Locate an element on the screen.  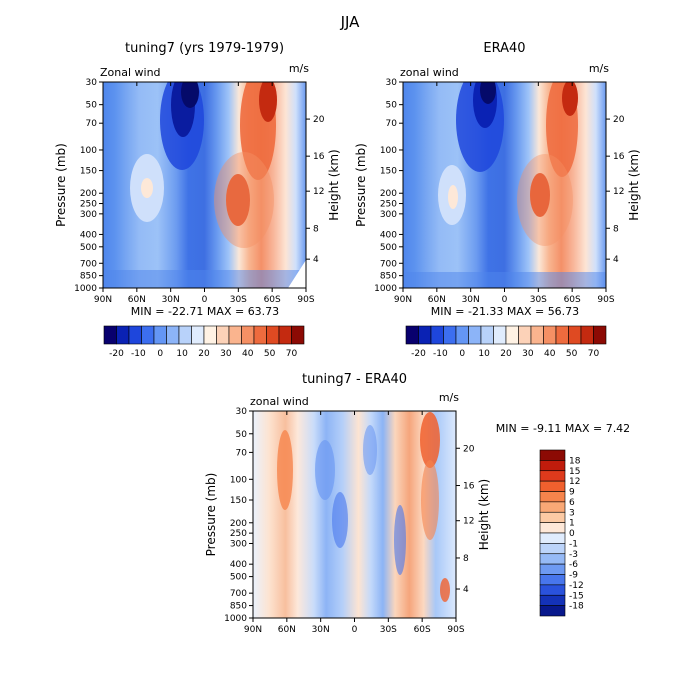
y-tick-label: 100 is located at coordinates (388, 151).